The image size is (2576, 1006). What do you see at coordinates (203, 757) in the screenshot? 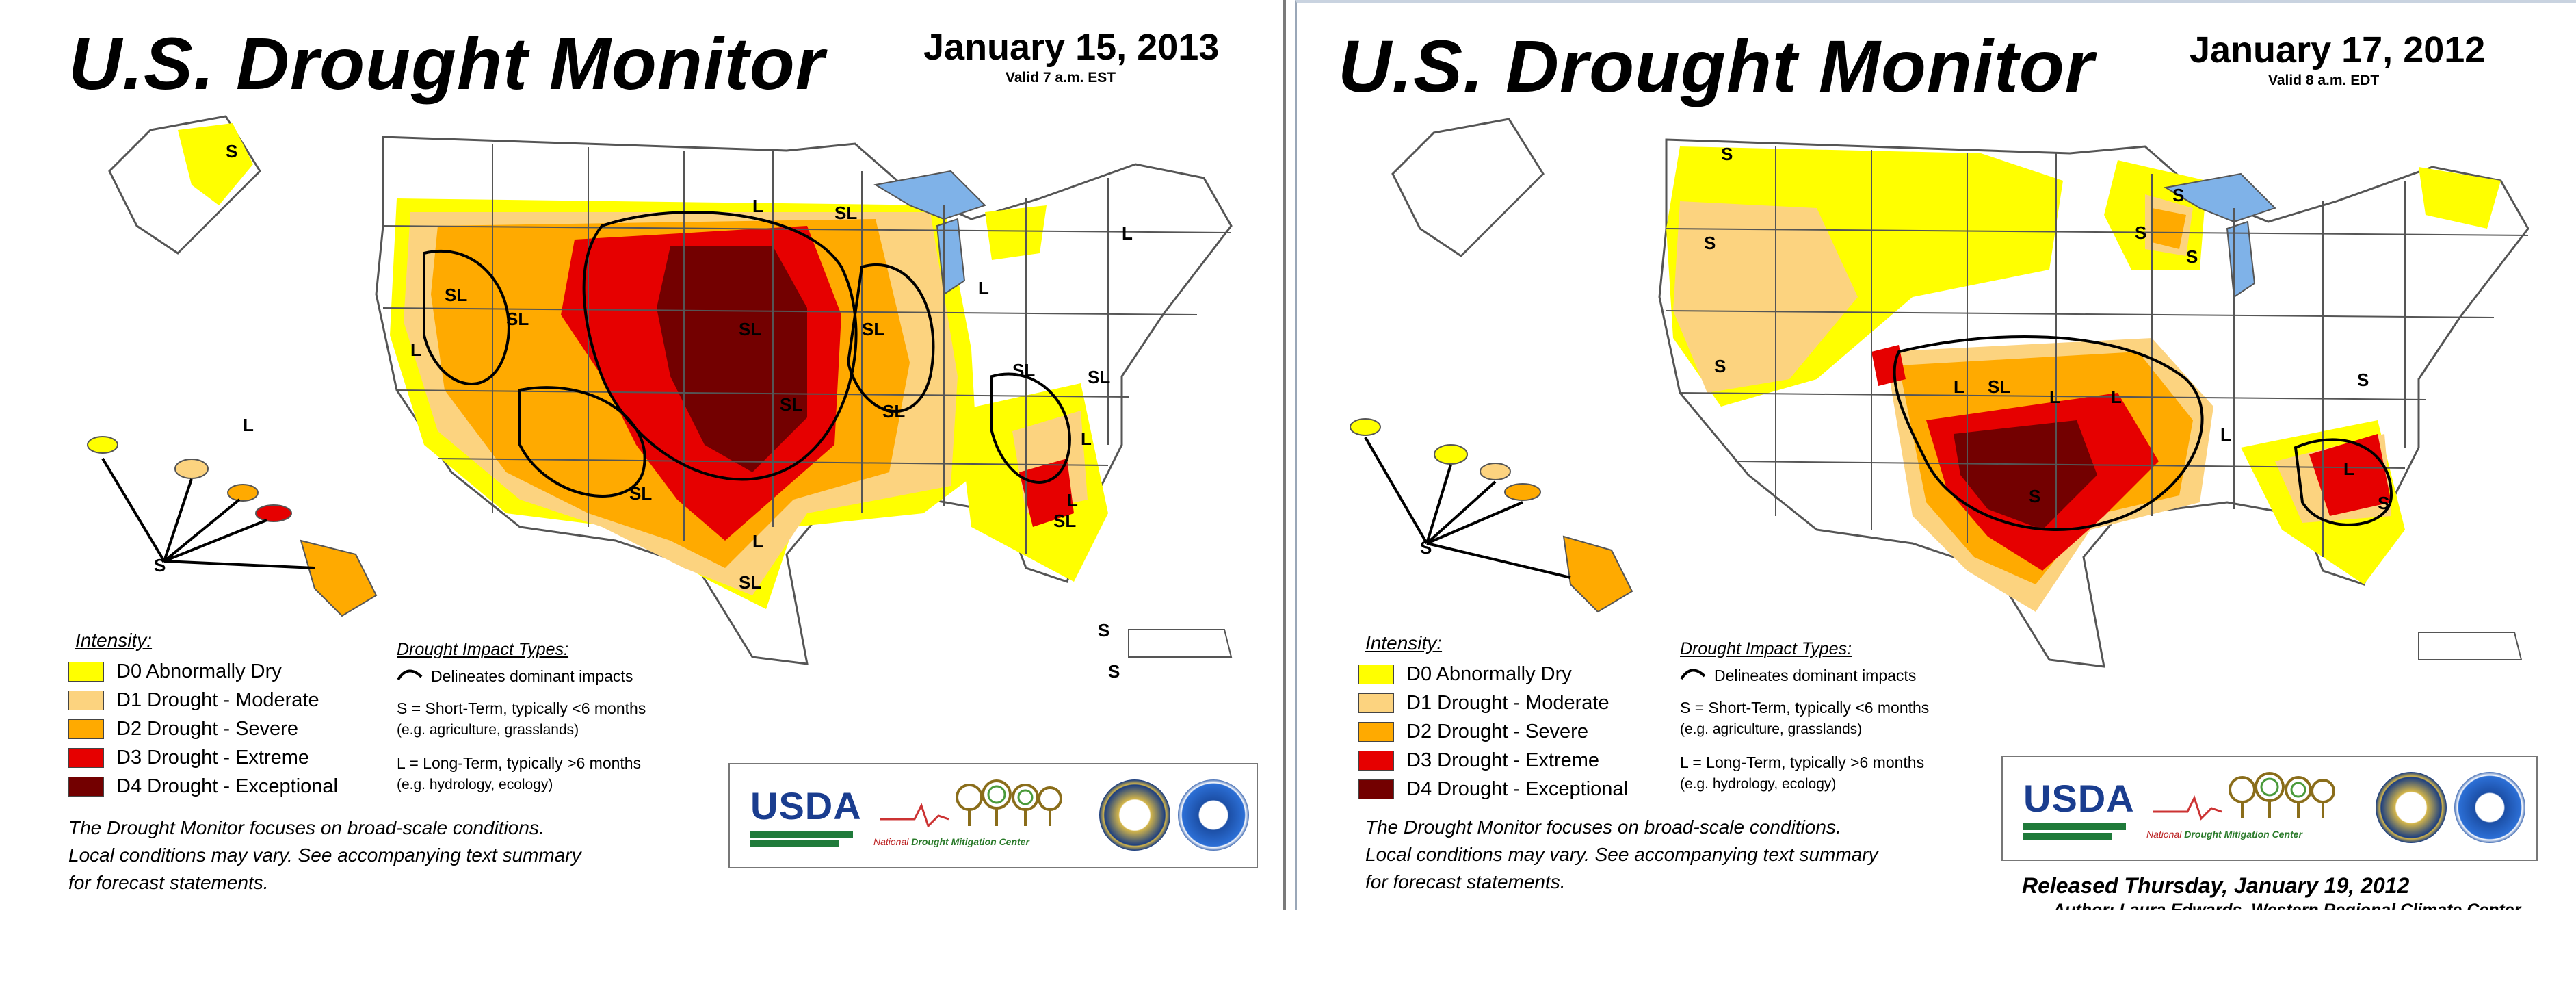
I see `legend-item-d3: D3 Drought - Extreme` at bounding box center [203, 757].